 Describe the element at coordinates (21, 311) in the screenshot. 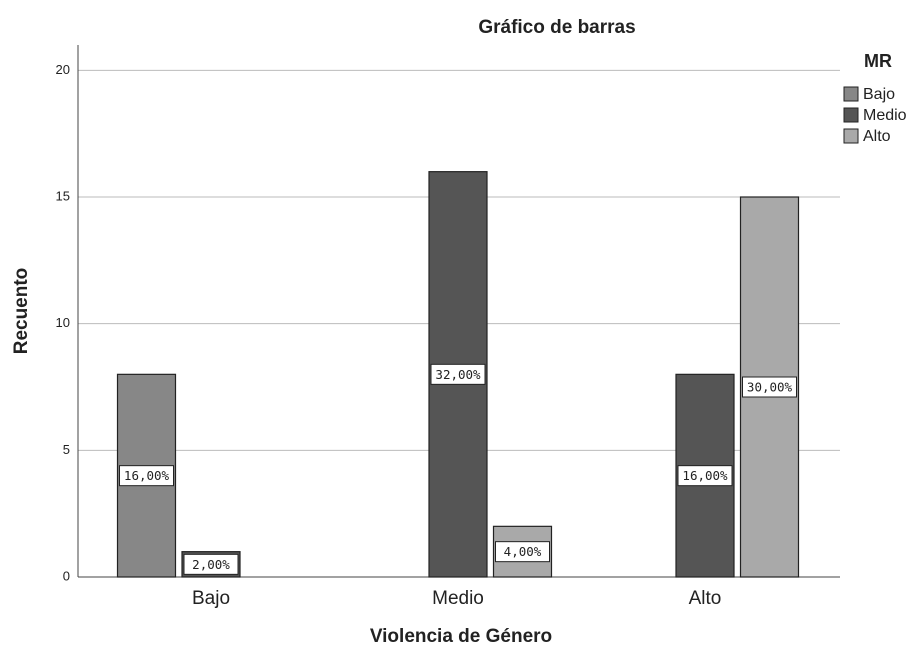

I see `y-axis-title: Recuento` at that location.